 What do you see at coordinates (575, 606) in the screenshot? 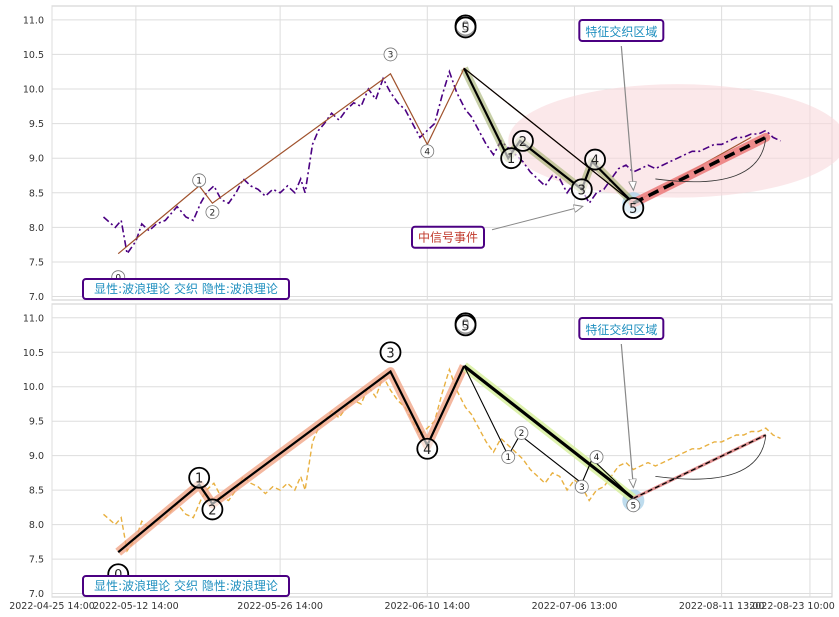
I see `x-tick-label: 2022-07-06 13:00` at bounding box center [575, 606].